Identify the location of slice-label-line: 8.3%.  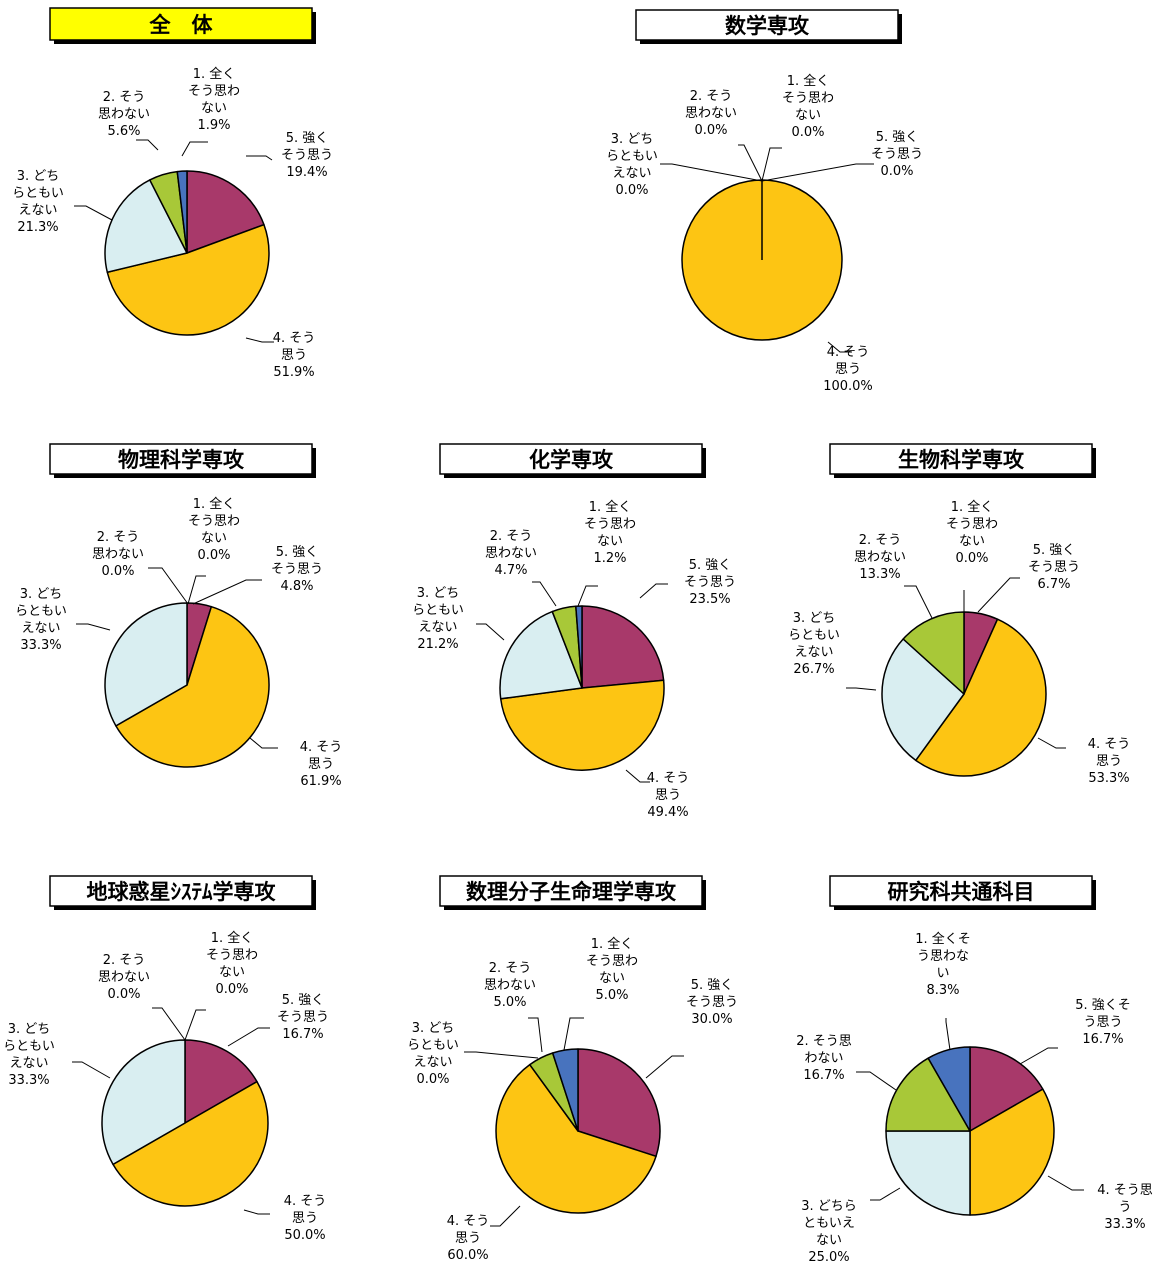
(942, 990).